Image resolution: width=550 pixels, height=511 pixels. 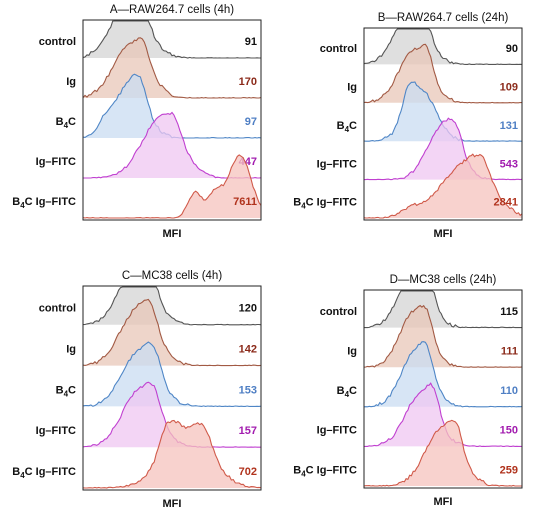 What do you see at coordinates (509, 431) in the screenshot?
I see `mfi-value: 150` at bounding box center [509, 431].